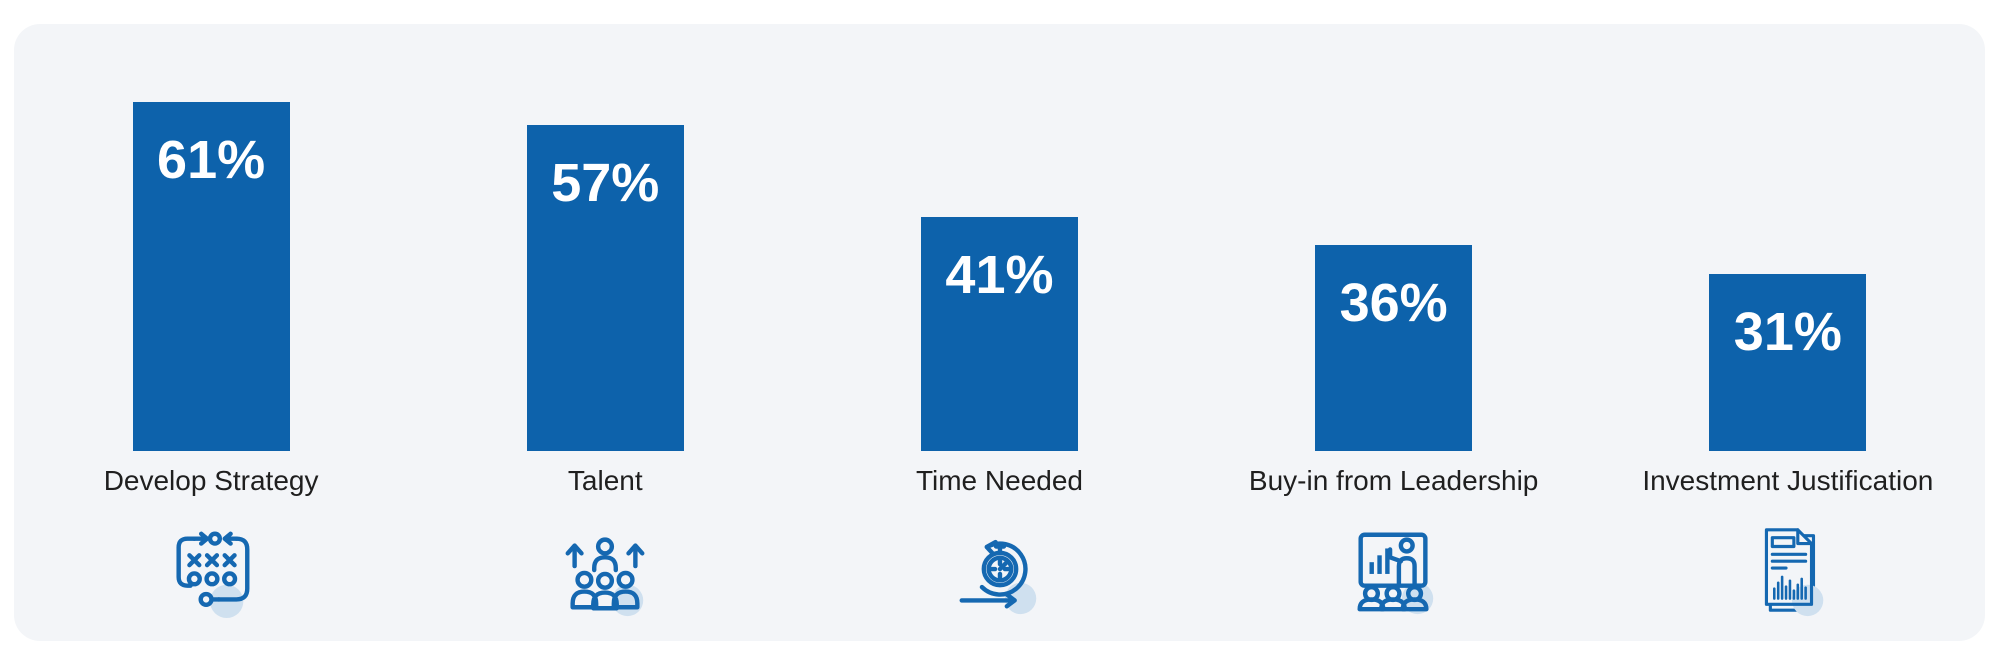 The image size is (2000, 655). I want to click on category-label: Talent, so click(605, 480).